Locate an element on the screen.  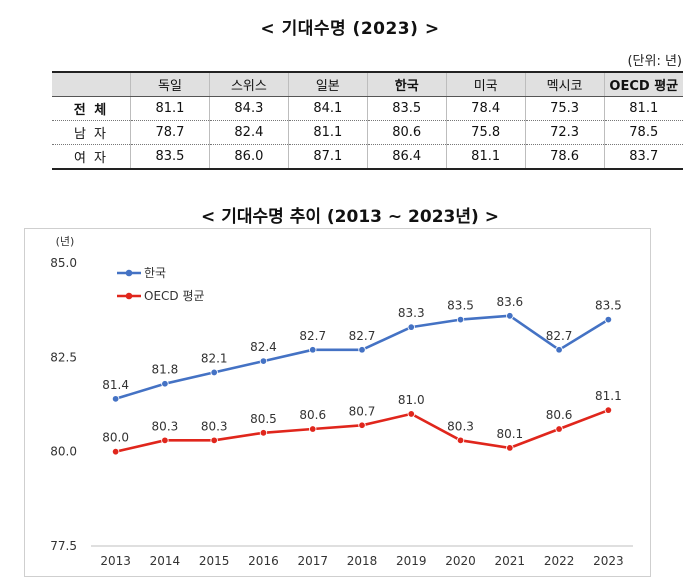
x-tick-label: 2014 is located at coordinates (165, 561).